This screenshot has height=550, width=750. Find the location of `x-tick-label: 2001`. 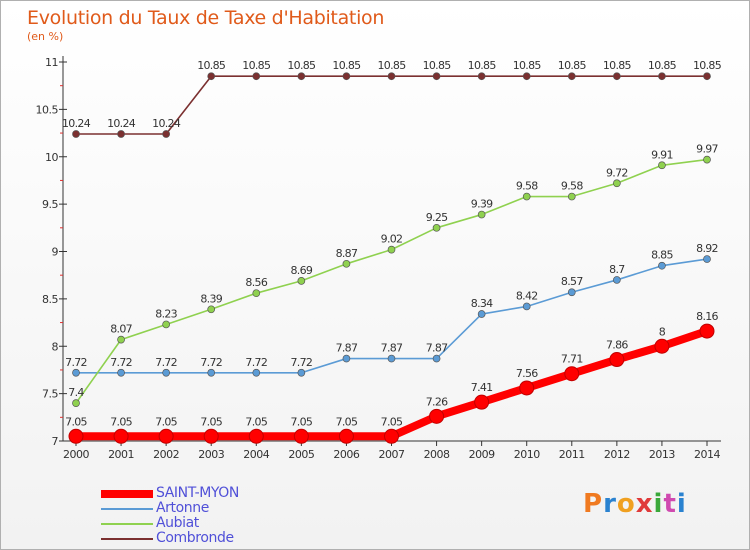

x-tick-label: 2001 is located at coordinates (121, 454).